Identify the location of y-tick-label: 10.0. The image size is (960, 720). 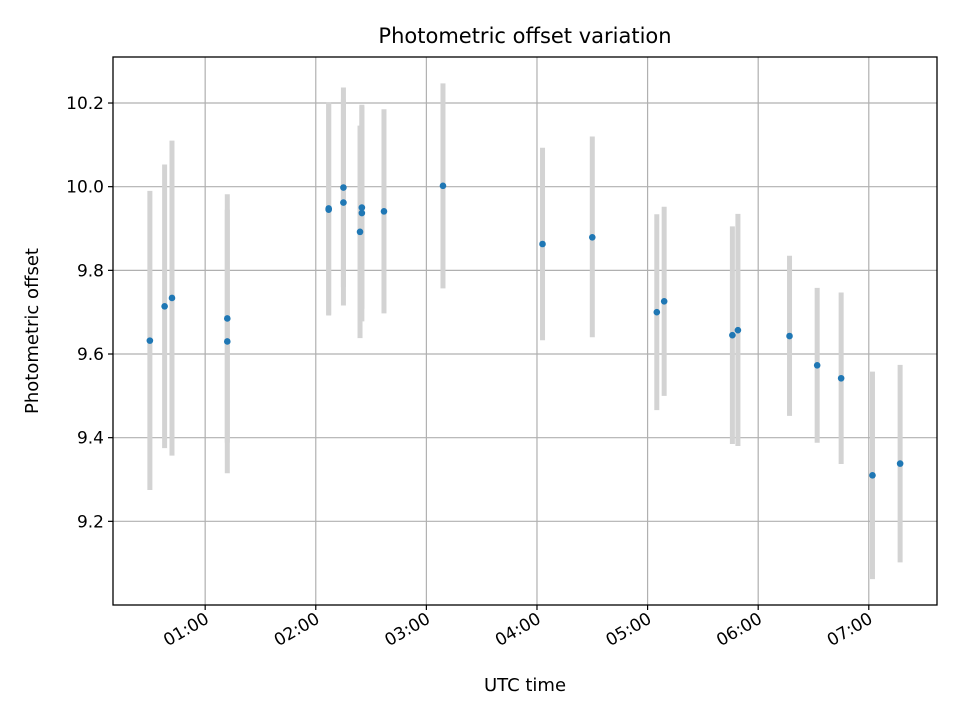
(85, 188).